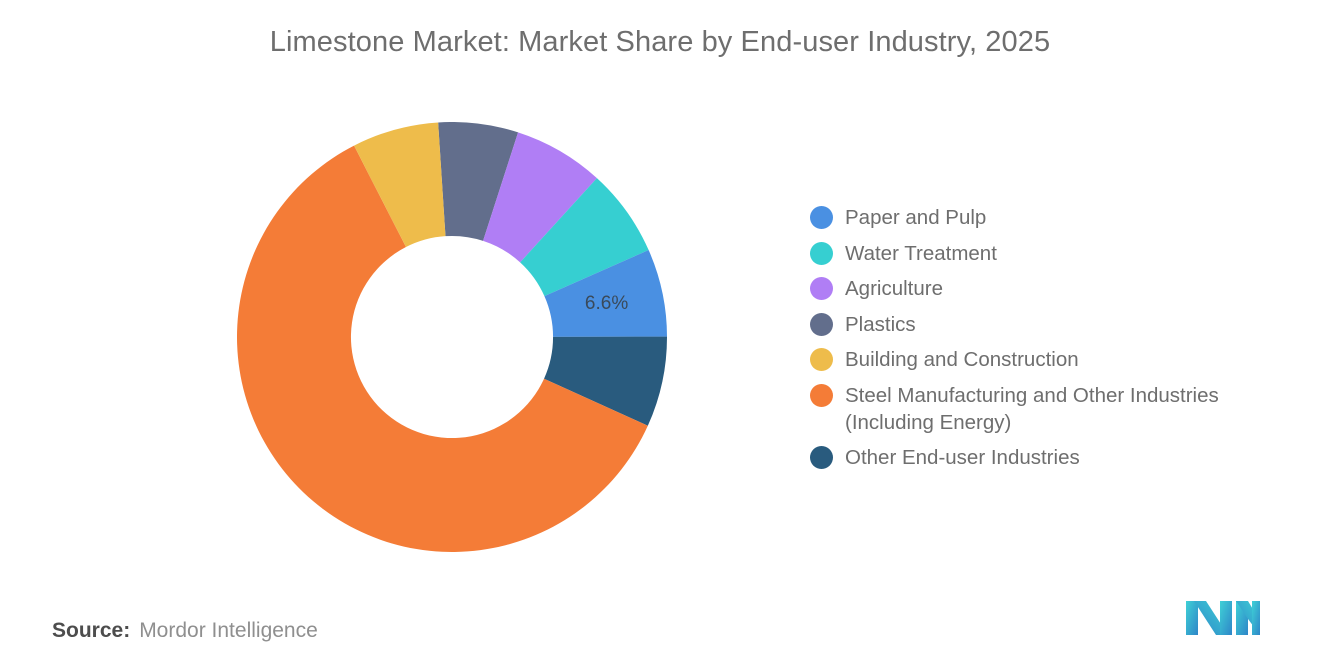  What do you see at coordinates (91, 630) in the screenshot?
I see `source-label: Source:` at bounding box center [91, 630].